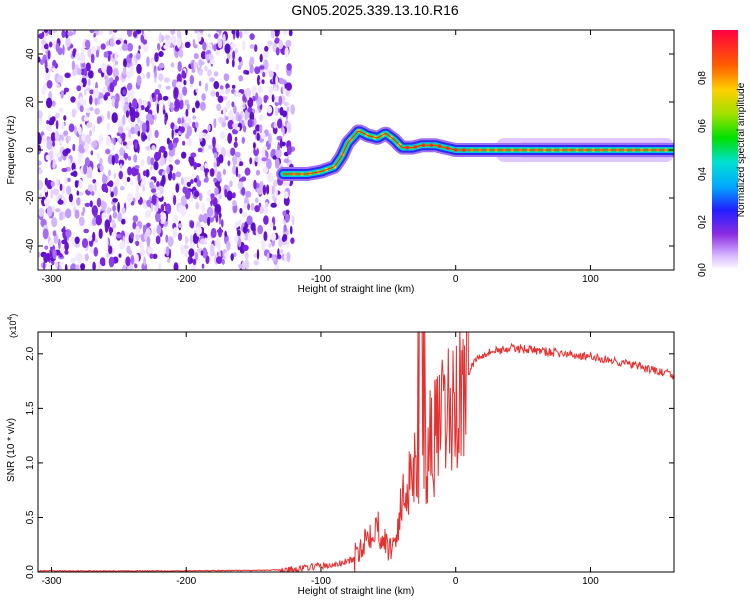 The image size is (750, 600). What do you see at coordinates (725, 150) in the screenshot?
I see `colorbar` at bounding box center [725, 150].